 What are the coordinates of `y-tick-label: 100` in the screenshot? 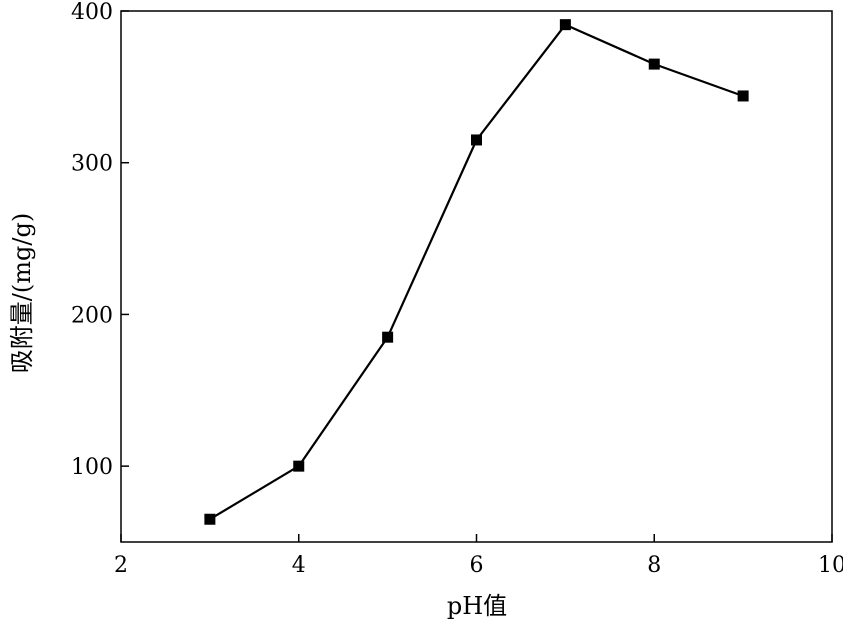 It's located at (92, 467).